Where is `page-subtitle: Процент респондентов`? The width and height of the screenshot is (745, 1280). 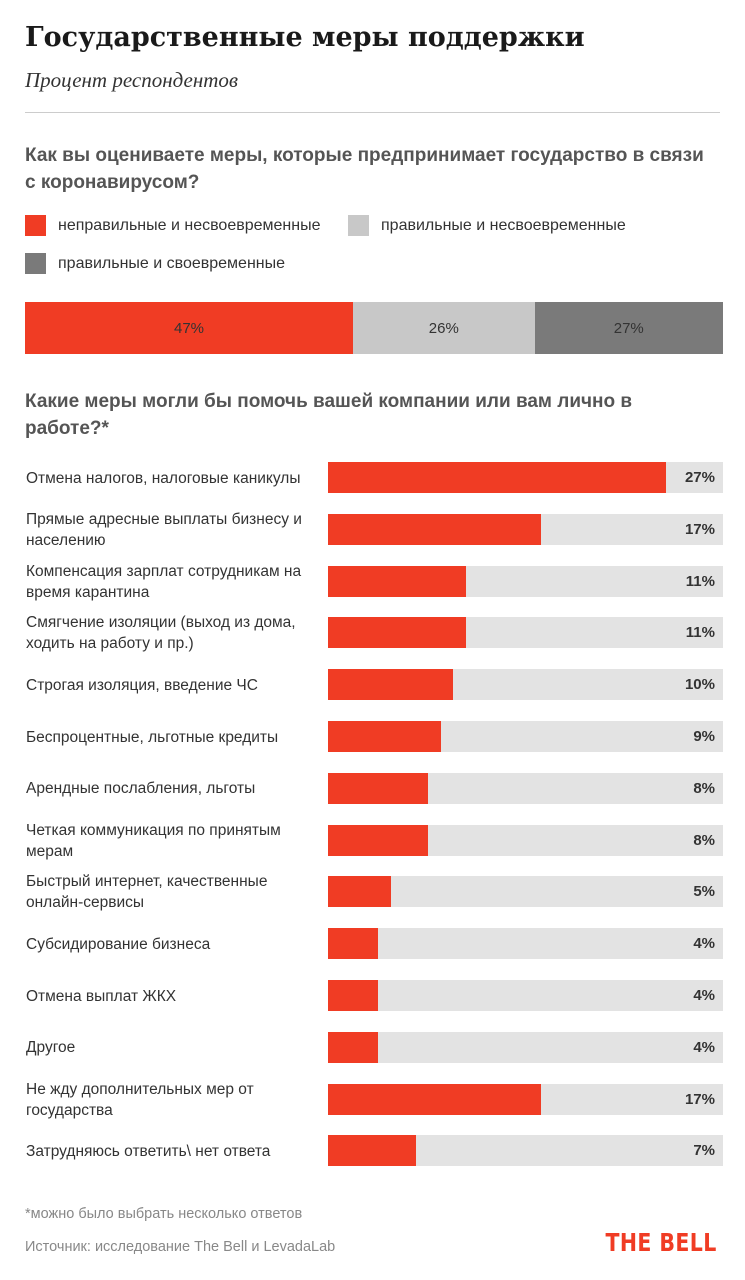 page-subtitle: Процент респондентов is located at coordinates (132, 80).